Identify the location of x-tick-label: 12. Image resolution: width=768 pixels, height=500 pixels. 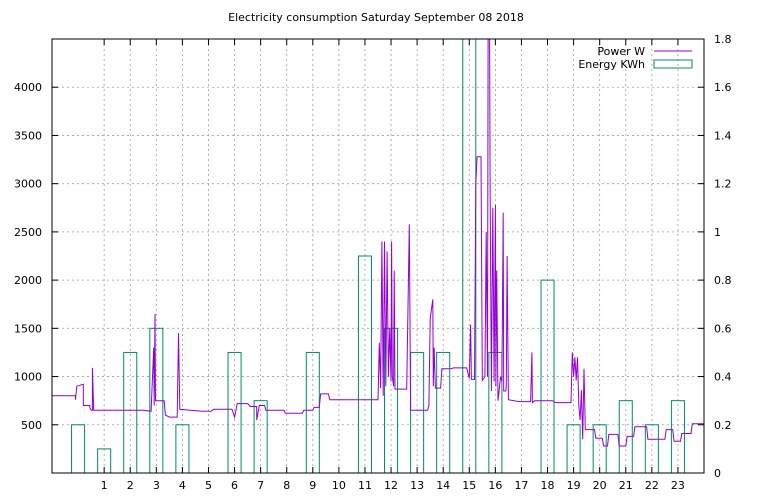
(391, 485).